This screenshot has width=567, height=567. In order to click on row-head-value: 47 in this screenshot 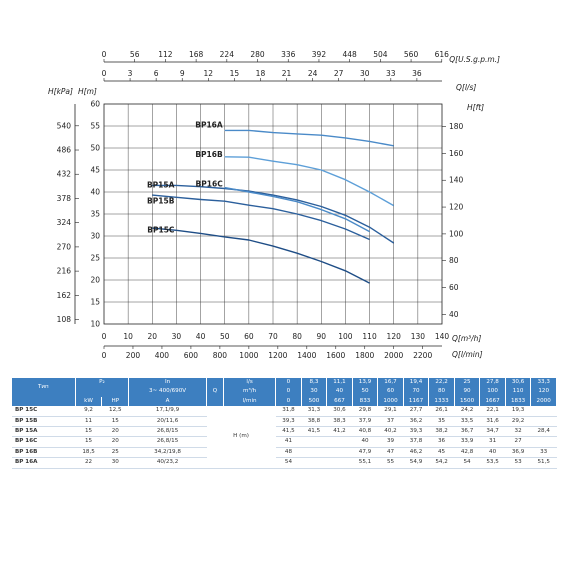, I will do `click(390, 453)`.